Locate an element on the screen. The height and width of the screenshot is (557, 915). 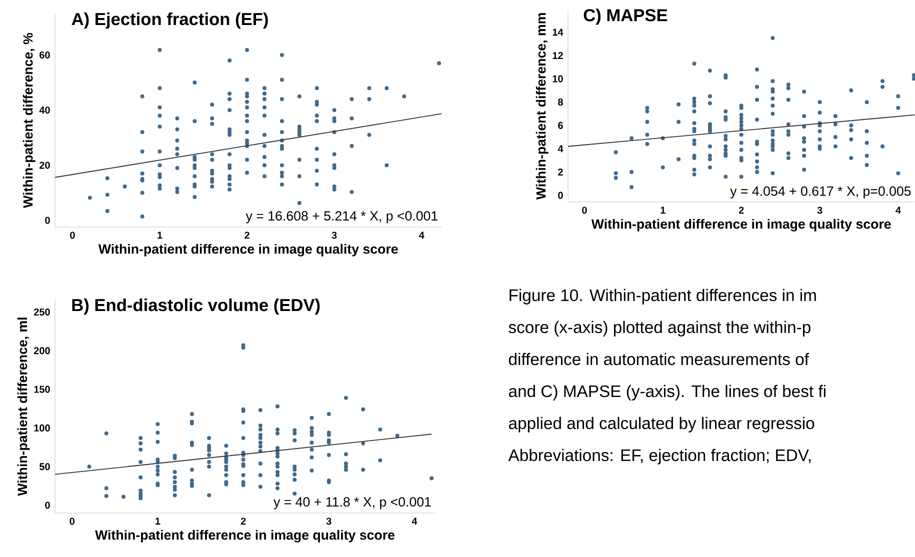
y-axis-title: Within-patient difference, mm is located at coordinates (542, 106).